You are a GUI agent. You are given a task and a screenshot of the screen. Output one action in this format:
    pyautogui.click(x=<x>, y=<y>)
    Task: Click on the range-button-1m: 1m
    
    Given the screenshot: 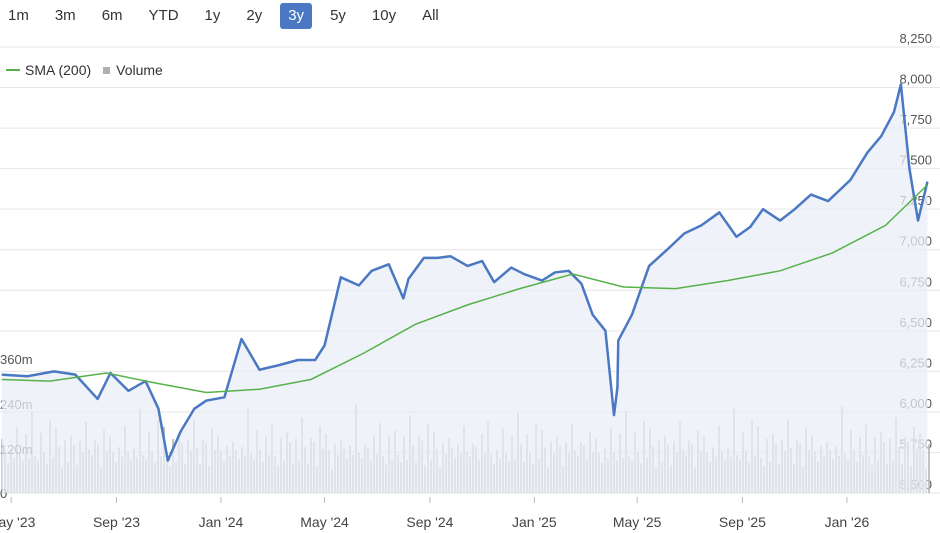 What is the action you would take?
    pyautogui.click(x=18, y=15)
    